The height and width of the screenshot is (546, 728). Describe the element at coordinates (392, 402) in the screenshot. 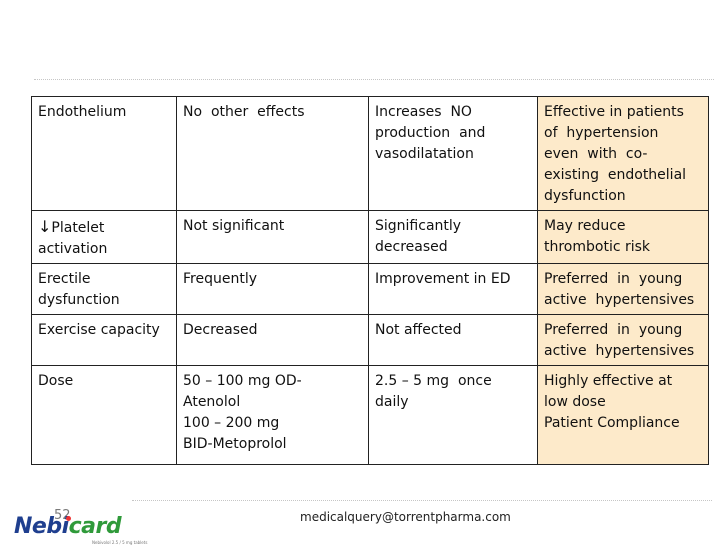

I see `cell-text: daily` at that location.